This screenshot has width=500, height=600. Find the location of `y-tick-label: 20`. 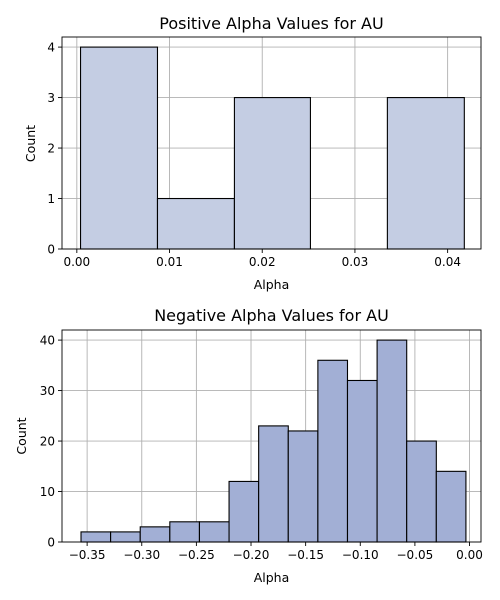

y-tick-label: 20 is located at coordinates (47, 442).